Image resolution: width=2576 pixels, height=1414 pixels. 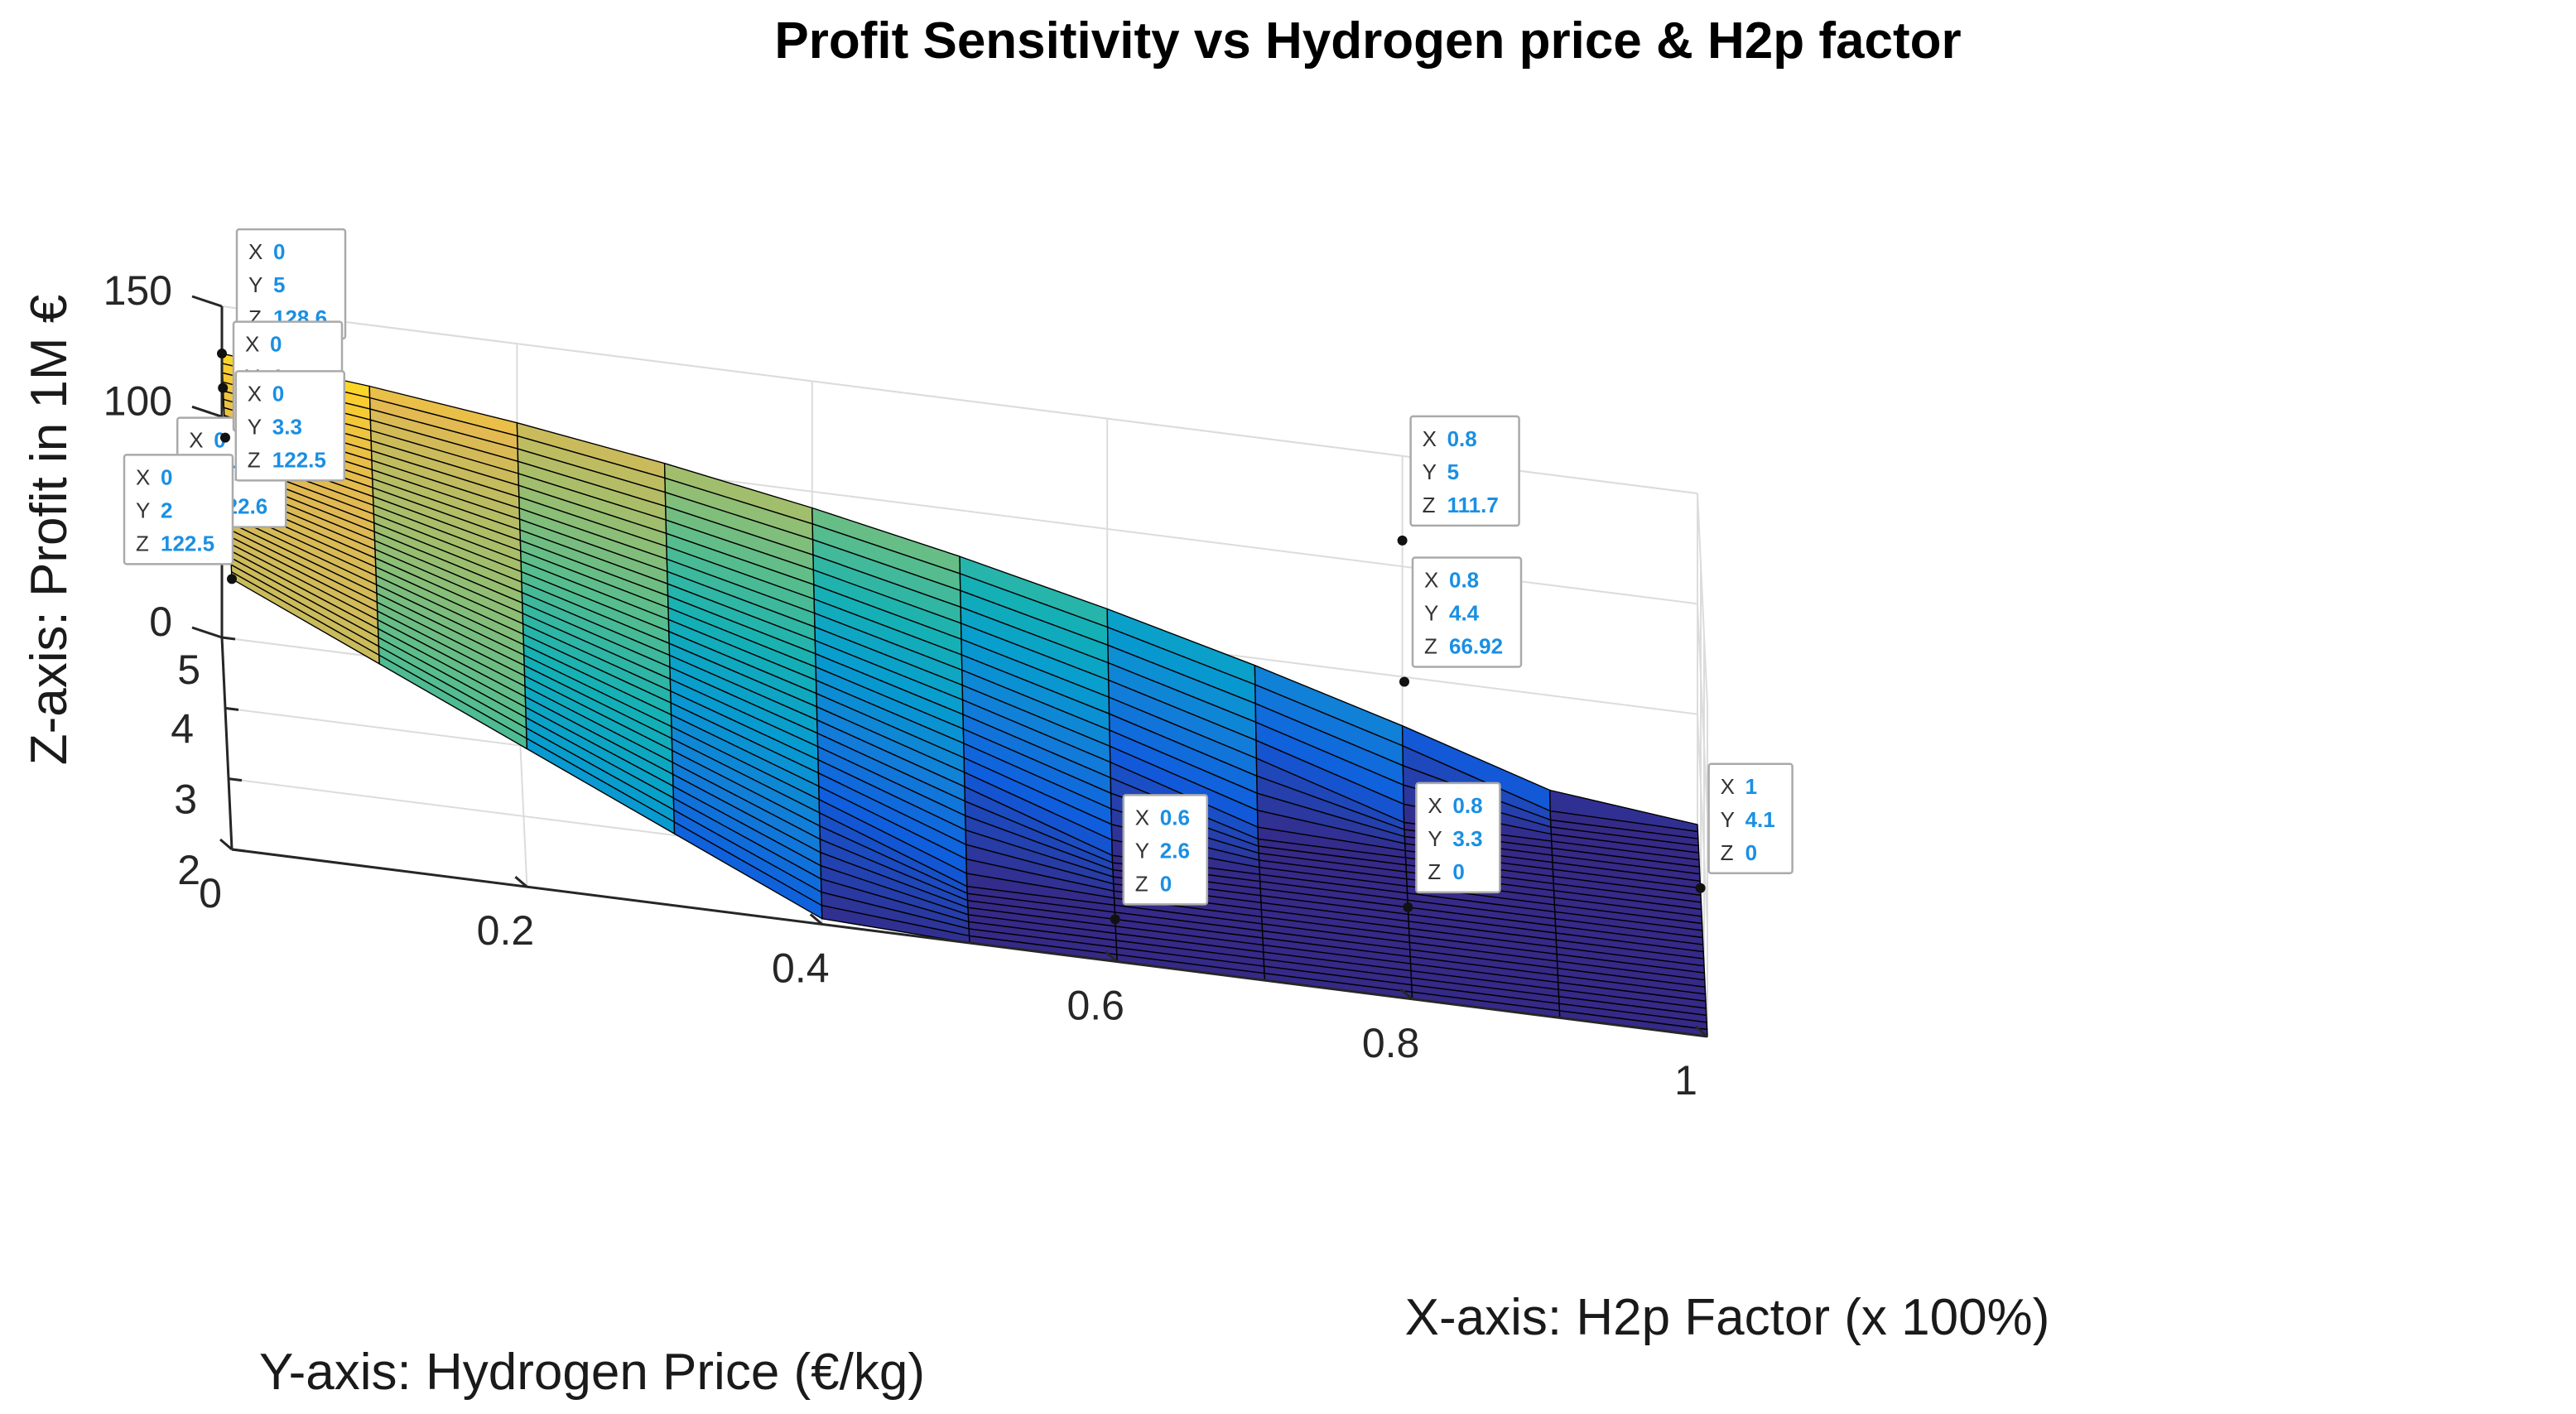 What do you see at coordinates (801, 968) in the screenshot?
I see `x-tick-label: 0.4` at bounding box center [801, 968].